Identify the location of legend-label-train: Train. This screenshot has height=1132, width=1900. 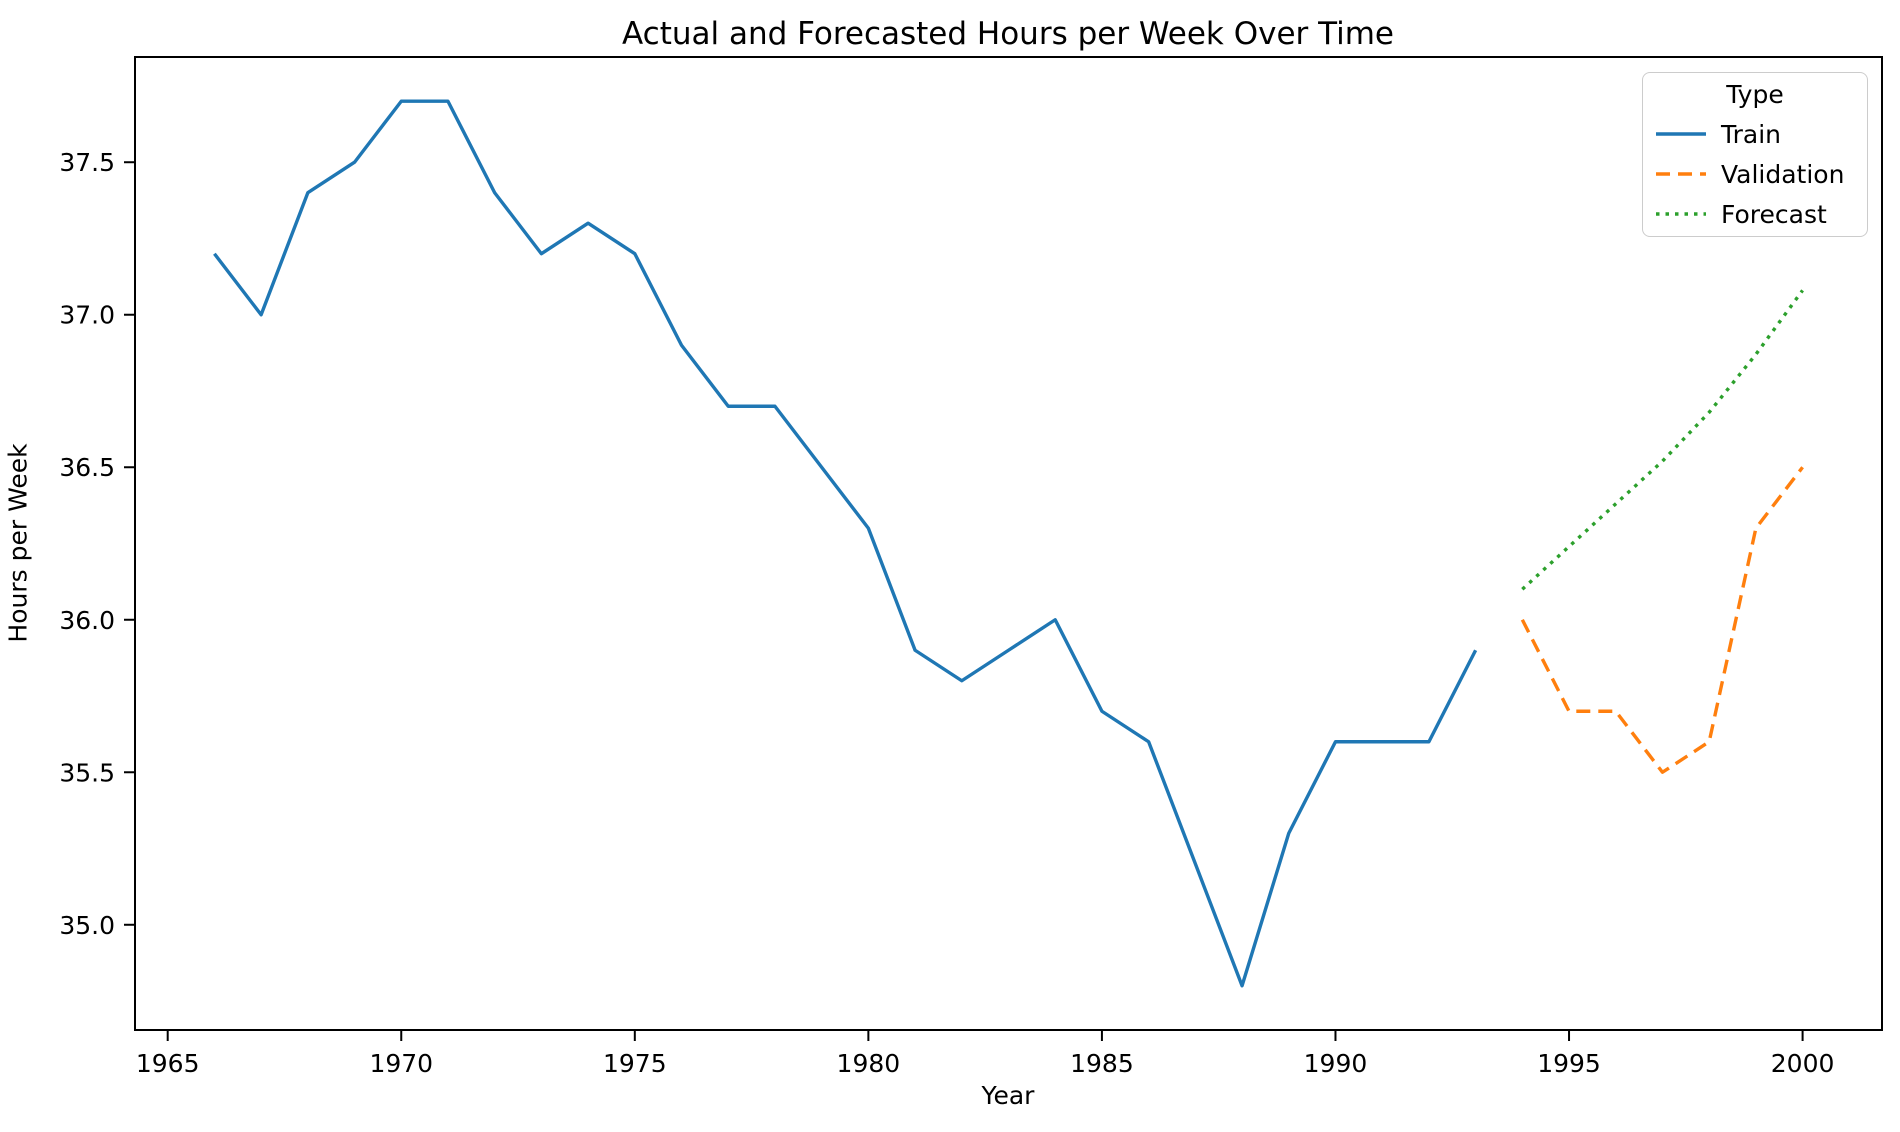
(1751, 134).